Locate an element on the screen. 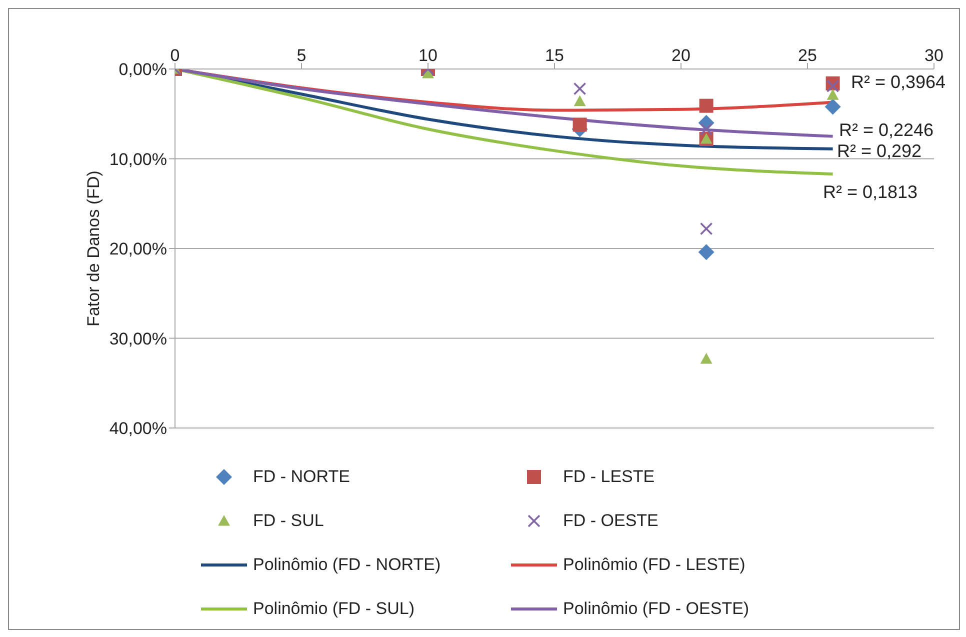 The image size is (966, 637). legend-label: Polinômio (FD - SUL) is located at coordinates (334, 609).